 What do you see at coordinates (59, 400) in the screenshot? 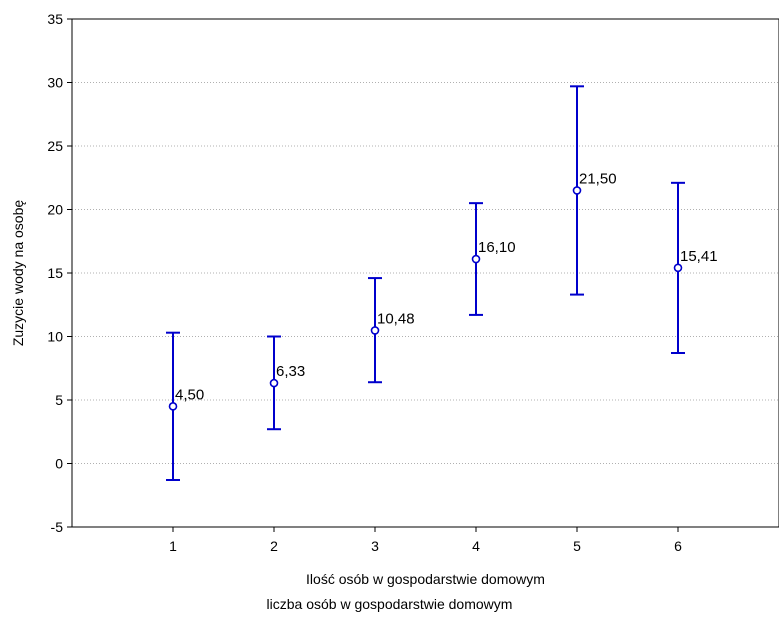
I see `y-tick-label: 5` at bounding box center [59, 400].